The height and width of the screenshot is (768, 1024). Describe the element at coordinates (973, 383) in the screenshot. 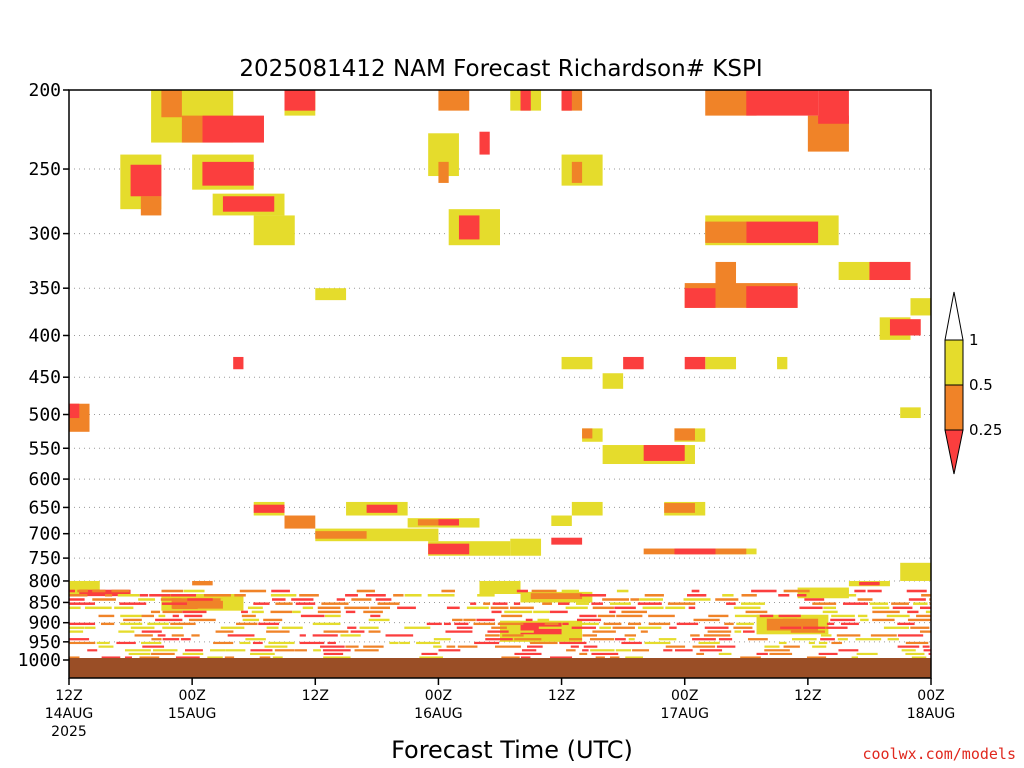

I see `colorbar-legend: 1 0.5 0.25` at that location.